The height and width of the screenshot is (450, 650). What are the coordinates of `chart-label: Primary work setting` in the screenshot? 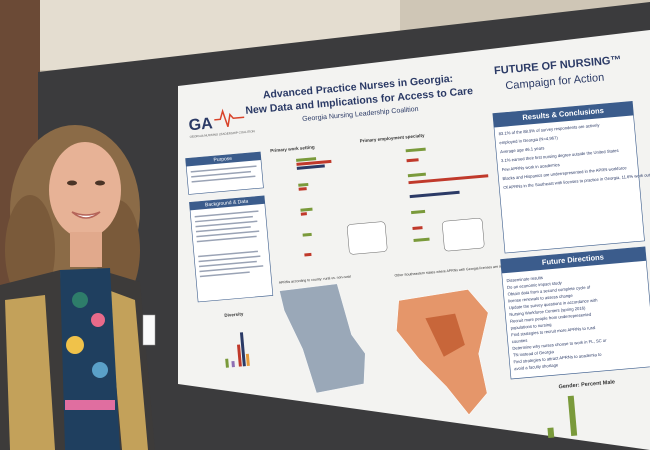 It's located at (292, 148).